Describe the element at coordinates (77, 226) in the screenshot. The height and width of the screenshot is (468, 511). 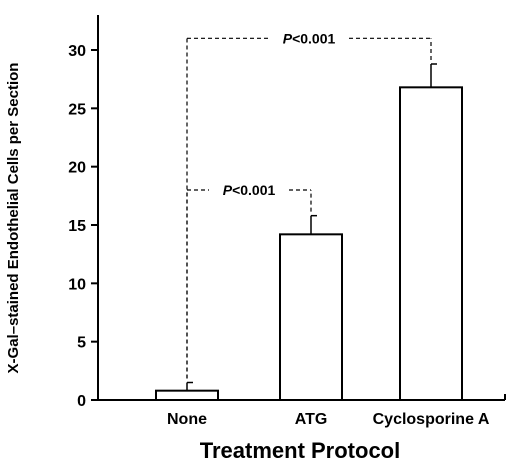
I see `y-tick-label: 15` at that location.